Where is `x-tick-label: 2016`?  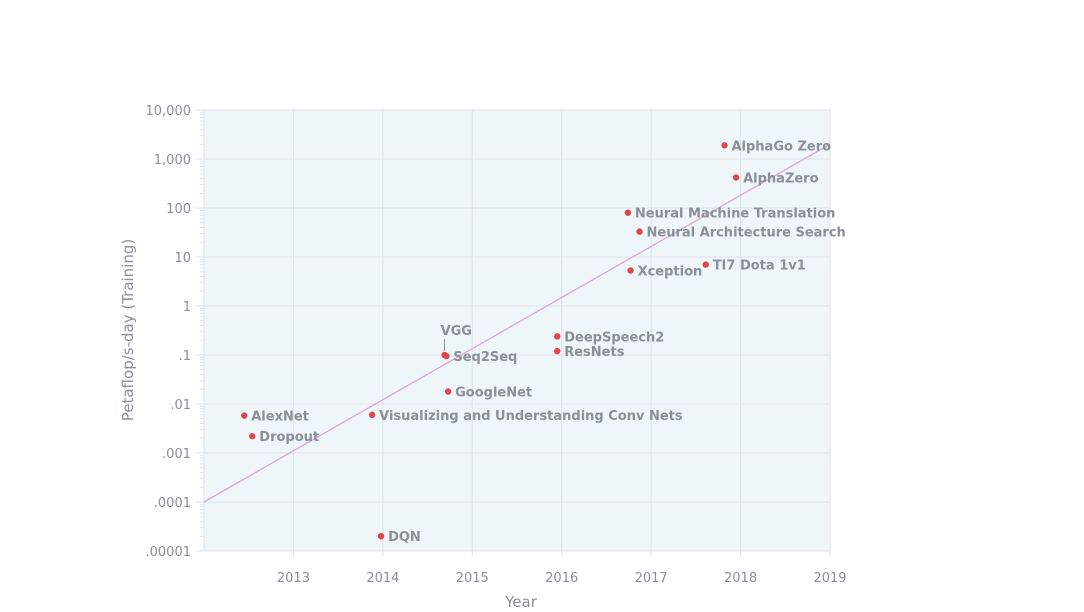
x-tick-label: 2016 is located at coordinates (561, 578).